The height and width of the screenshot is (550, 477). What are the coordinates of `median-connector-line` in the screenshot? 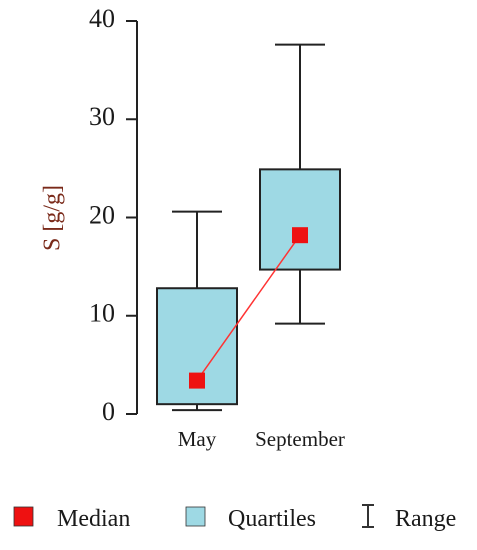 It's located at (248, 308).